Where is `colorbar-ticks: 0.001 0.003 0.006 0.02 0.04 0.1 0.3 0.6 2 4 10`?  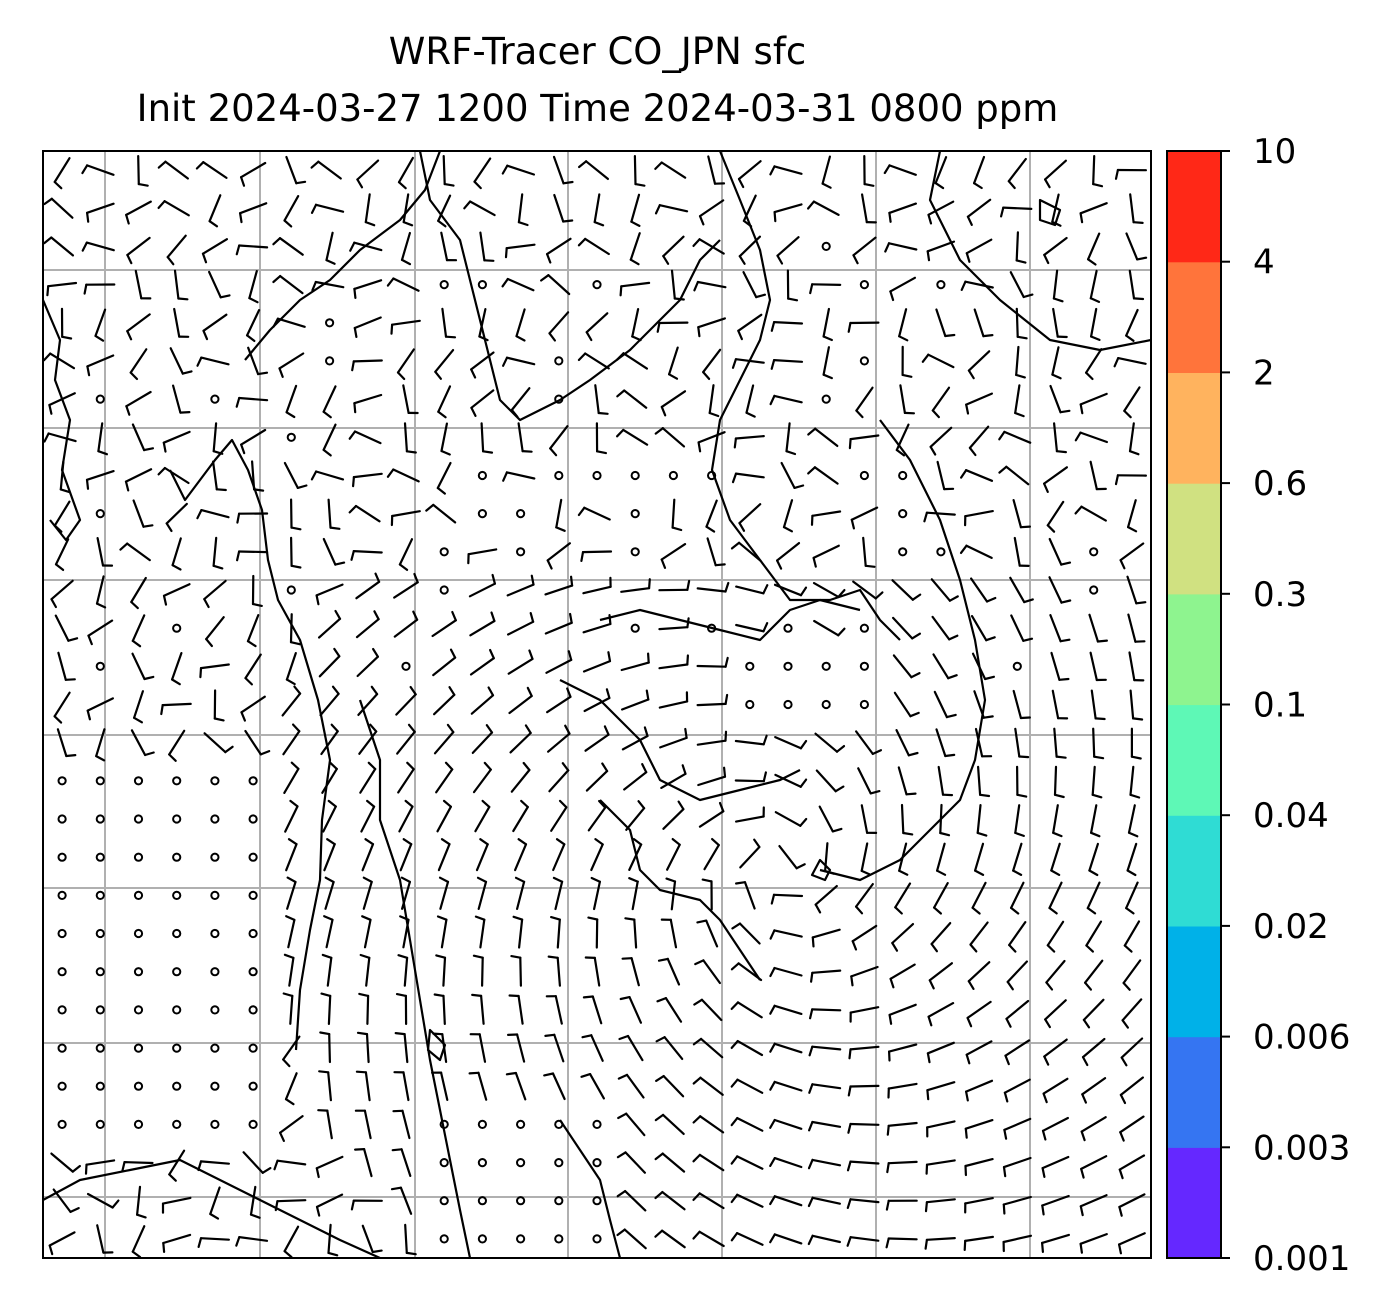
colorbar-ticks: 0.001 0.003 0.006 0.02 0.04 0.1 0.3 0.6 2 4 10 is located at coordinates (1285, 705).